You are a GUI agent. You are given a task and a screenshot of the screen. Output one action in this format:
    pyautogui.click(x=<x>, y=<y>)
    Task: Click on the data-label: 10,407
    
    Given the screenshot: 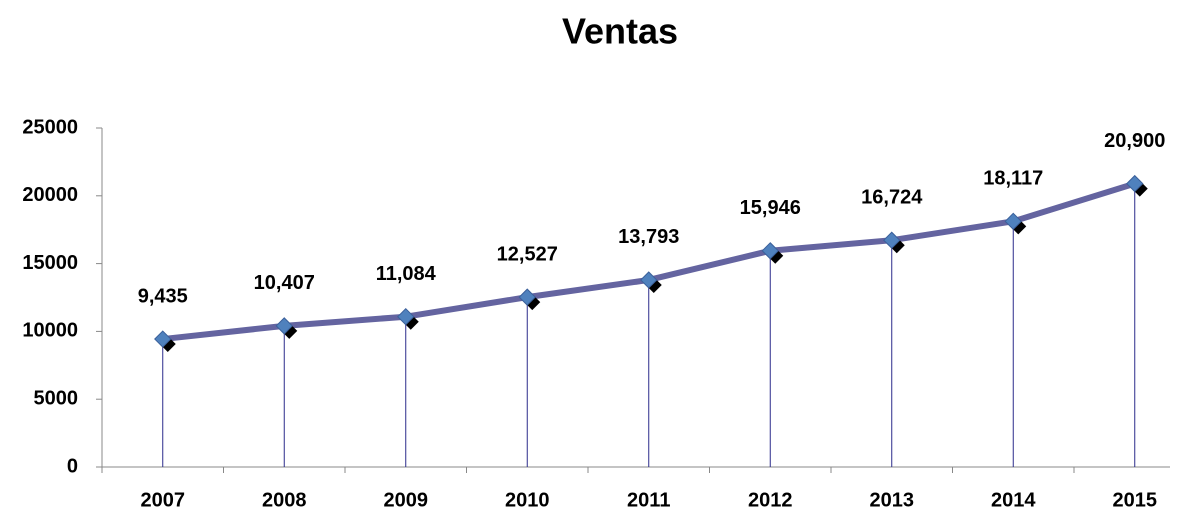 What is the action you would take?
    pyautogui.click(x=284, y=283)
    